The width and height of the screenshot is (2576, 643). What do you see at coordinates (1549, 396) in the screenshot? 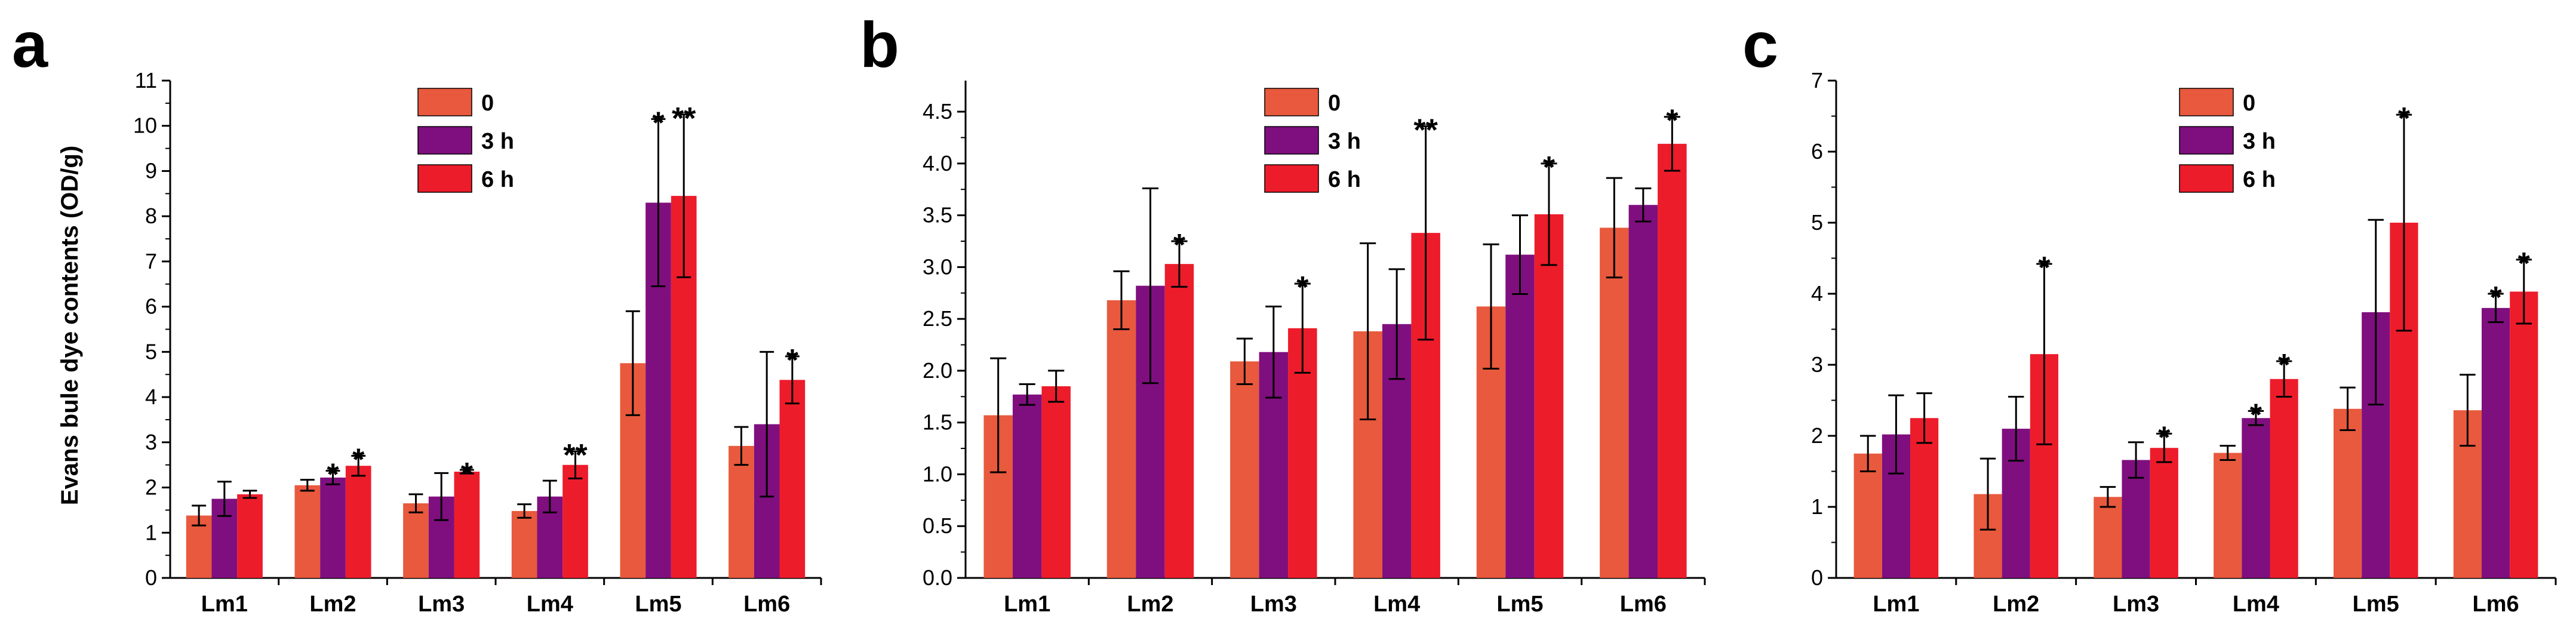
I see `bar-b-Lm5-6h` at bounding box center [1549, 396].